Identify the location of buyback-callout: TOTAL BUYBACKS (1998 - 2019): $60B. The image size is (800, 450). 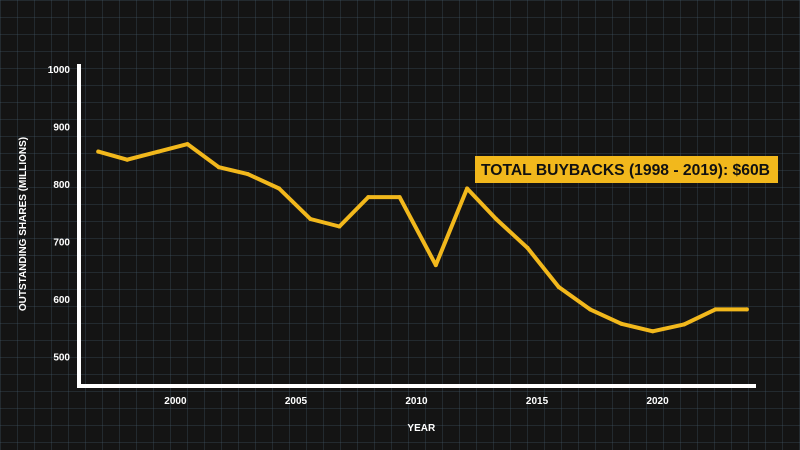
(626, 169).